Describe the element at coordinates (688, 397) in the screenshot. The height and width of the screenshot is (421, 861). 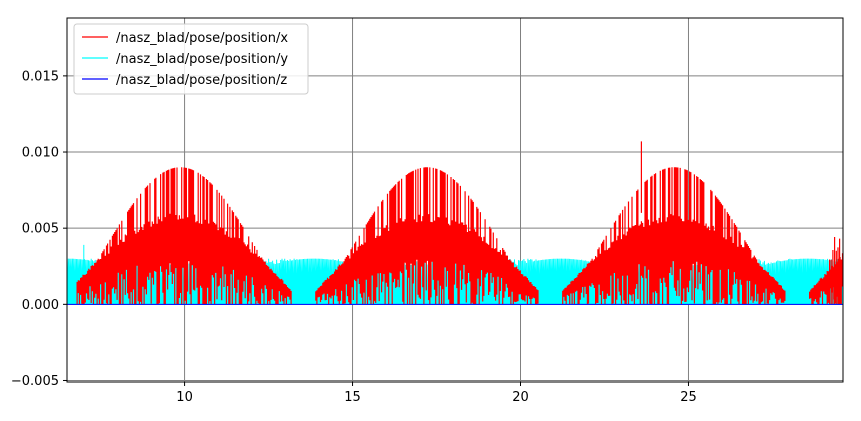
I see `x-tick-label: 25` at that location.